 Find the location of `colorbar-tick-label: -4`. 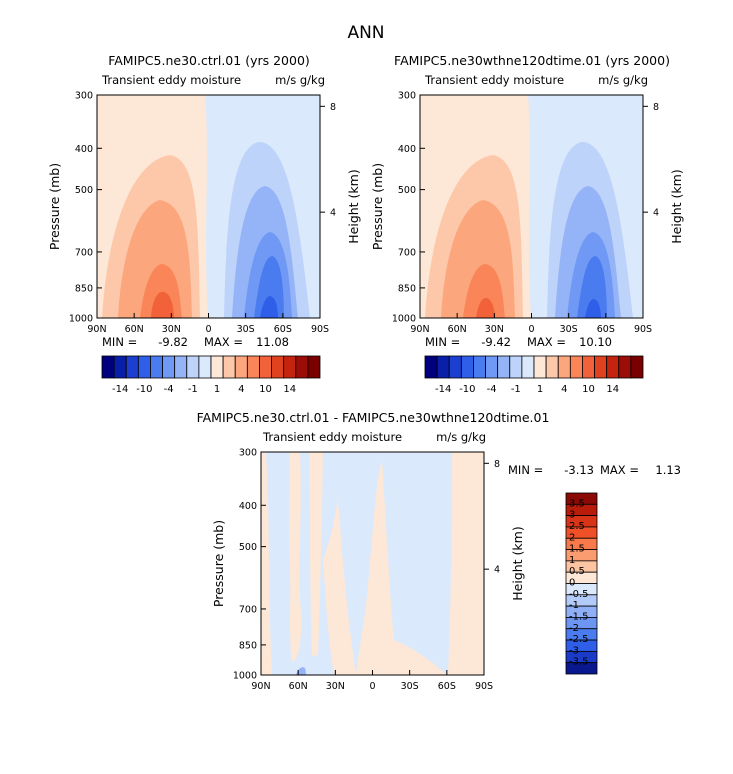

colorbar-tick-label: -4 is located at coordinates (492, 389).